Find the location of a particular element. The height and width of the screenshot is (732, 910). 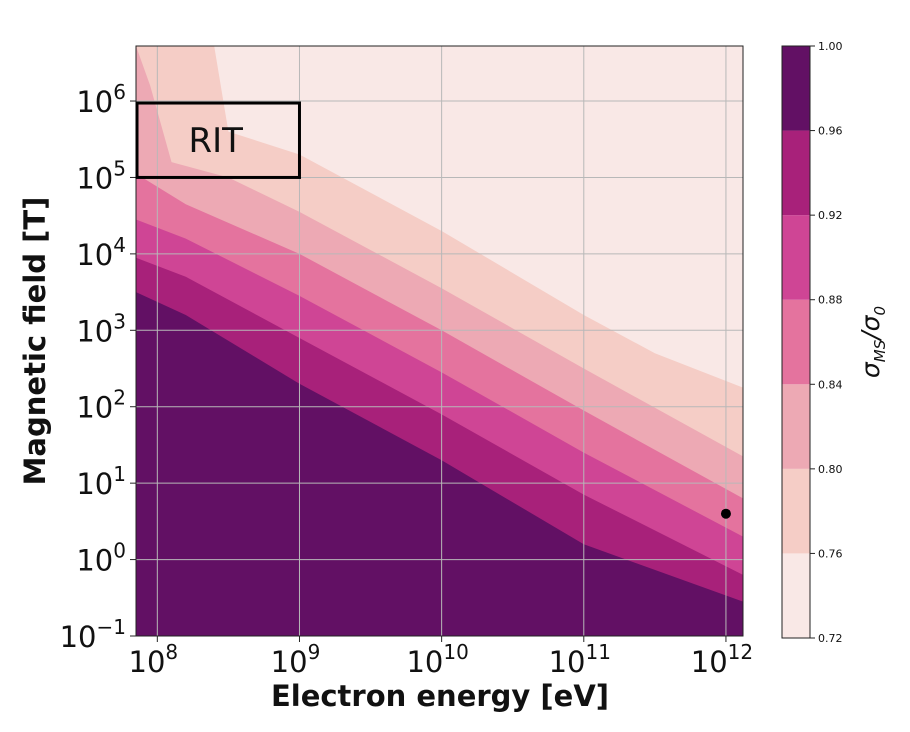

y-tick-label: 10⁻¹ is located at coordinates (93, 634).